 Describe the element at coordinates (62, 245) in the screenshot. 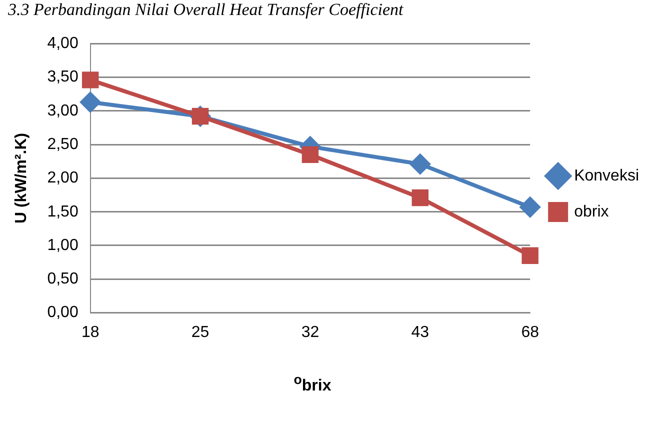

I see `y-tick-label: 1,00` at that location.